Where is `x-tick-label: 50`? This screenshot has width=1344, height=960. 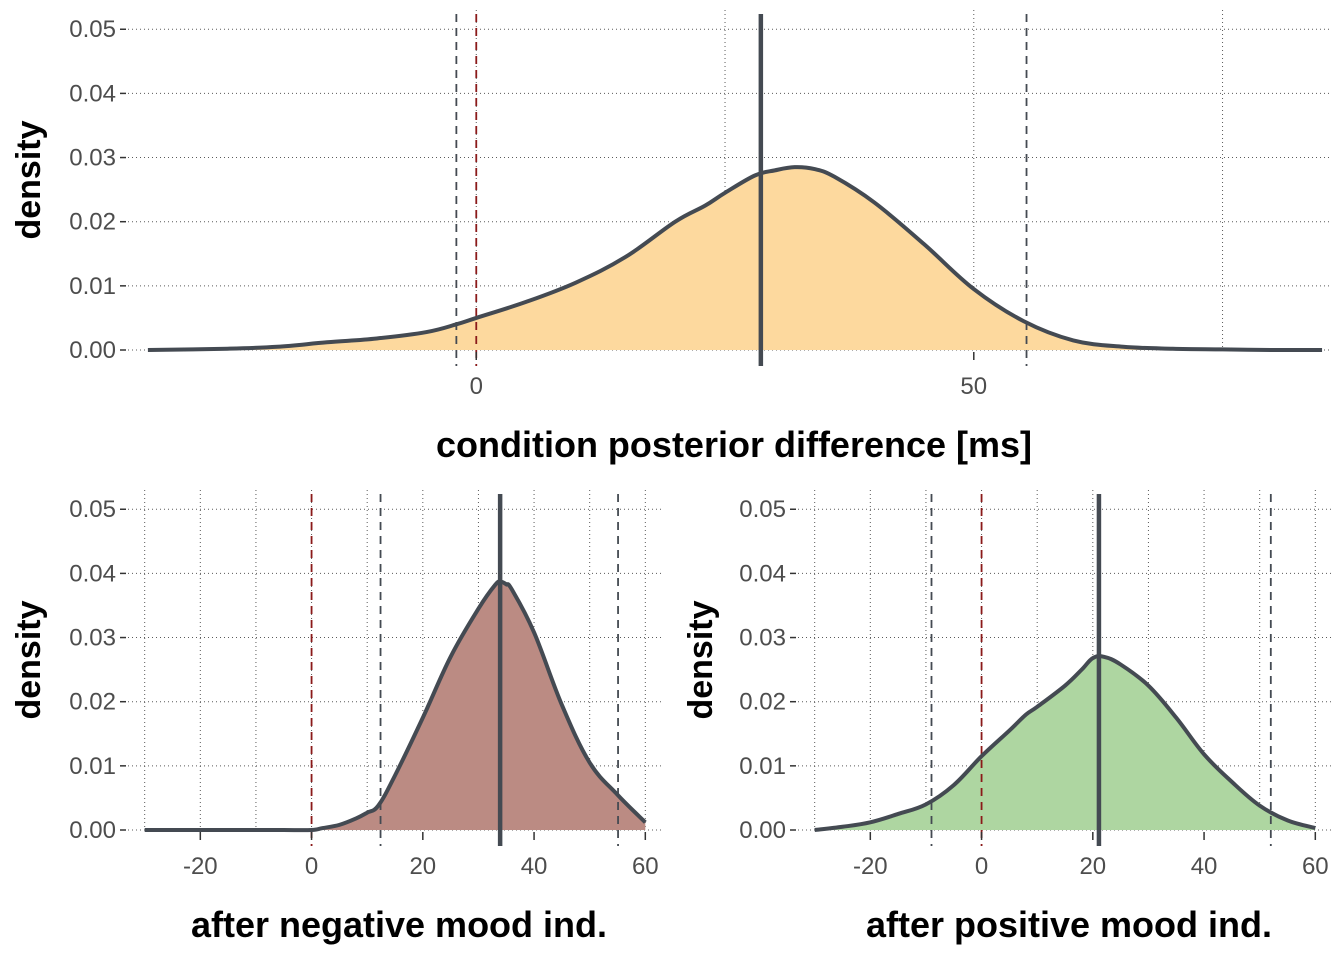
x-tick-label: 50 is located at coordinates (973, 386).